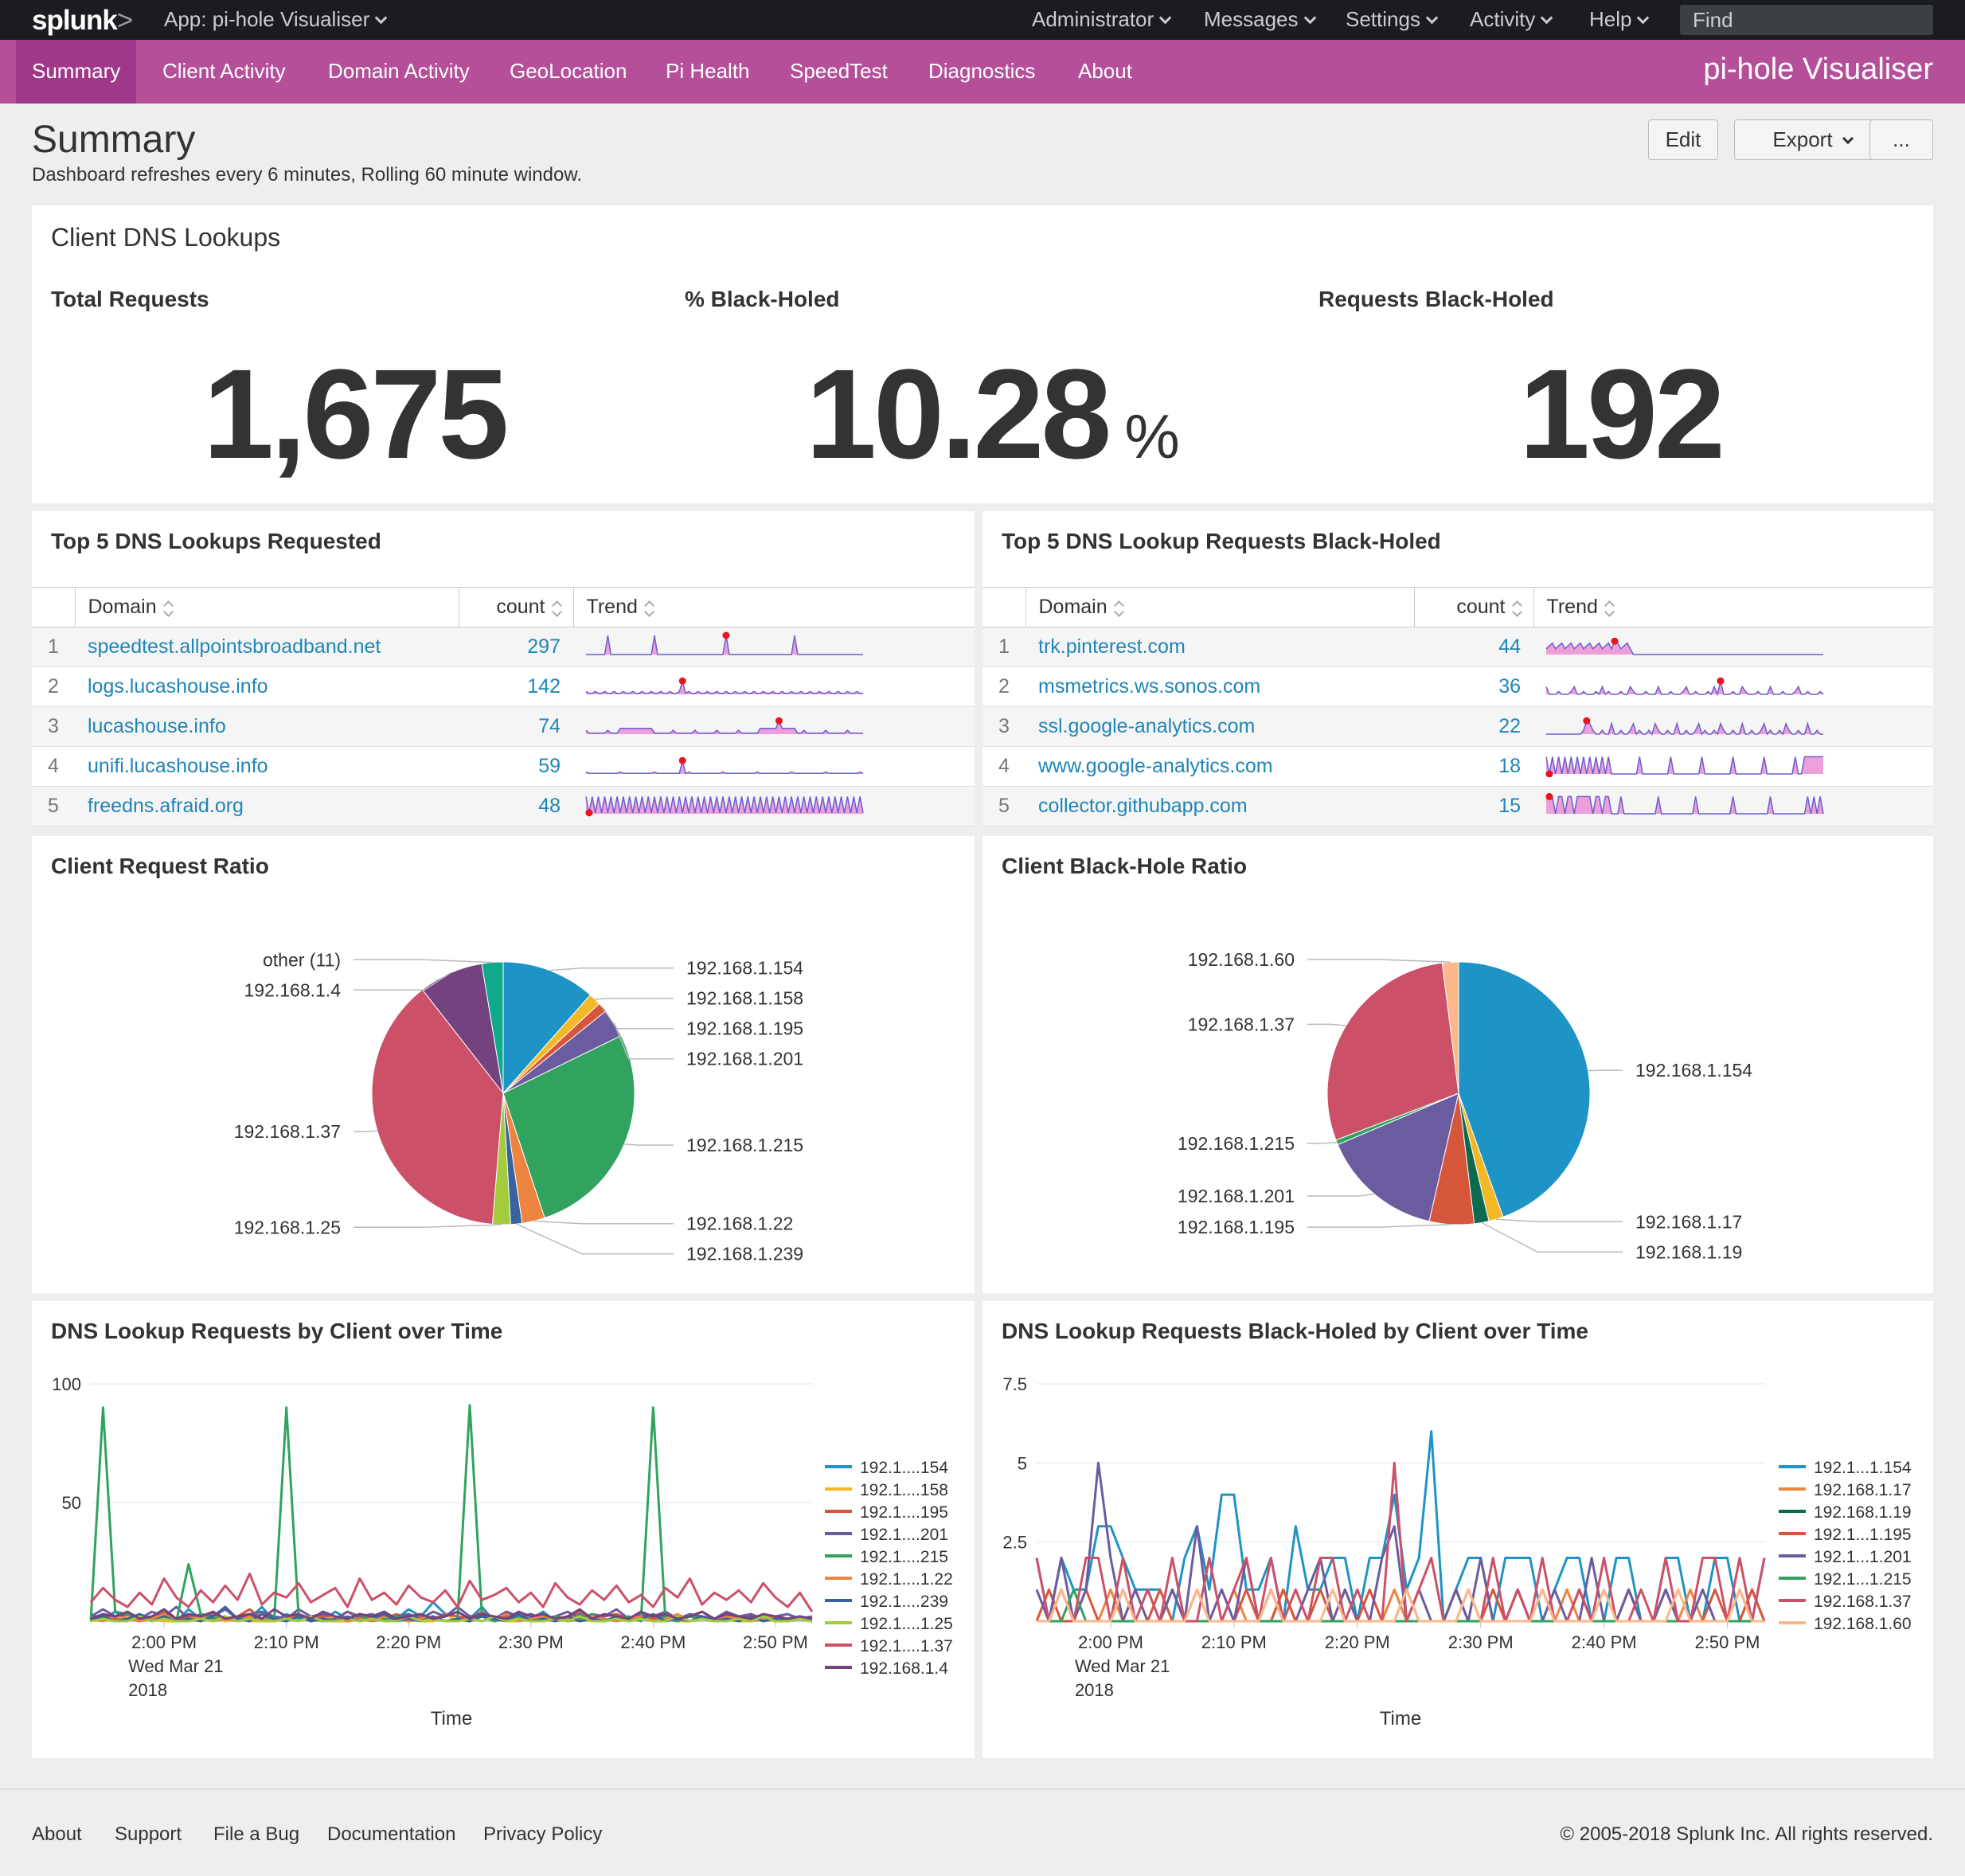 This screenshot has width=1965, height=1876. What do you see at coordinates (568, 71) in the screenshot?
I see `tab-geolocation: GeoLocation` at bounding box center [568, 71].